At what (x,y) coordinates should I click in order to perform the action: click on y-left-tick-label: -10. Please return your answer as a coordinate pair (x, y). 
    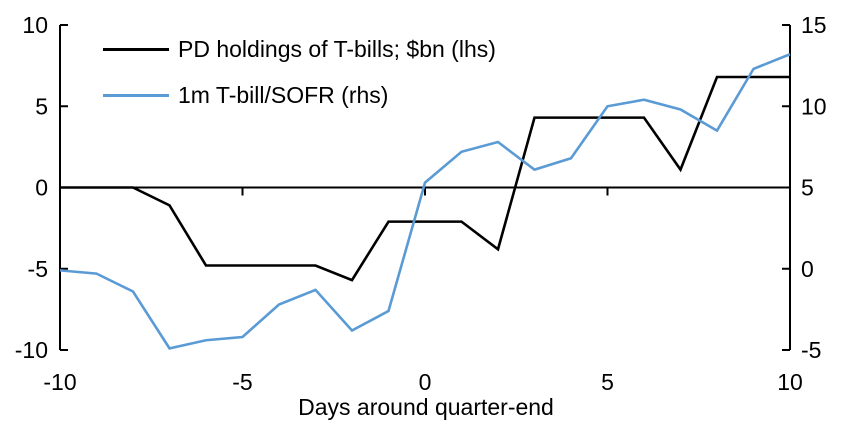
    Looking at the image, I should click on (31, 350).